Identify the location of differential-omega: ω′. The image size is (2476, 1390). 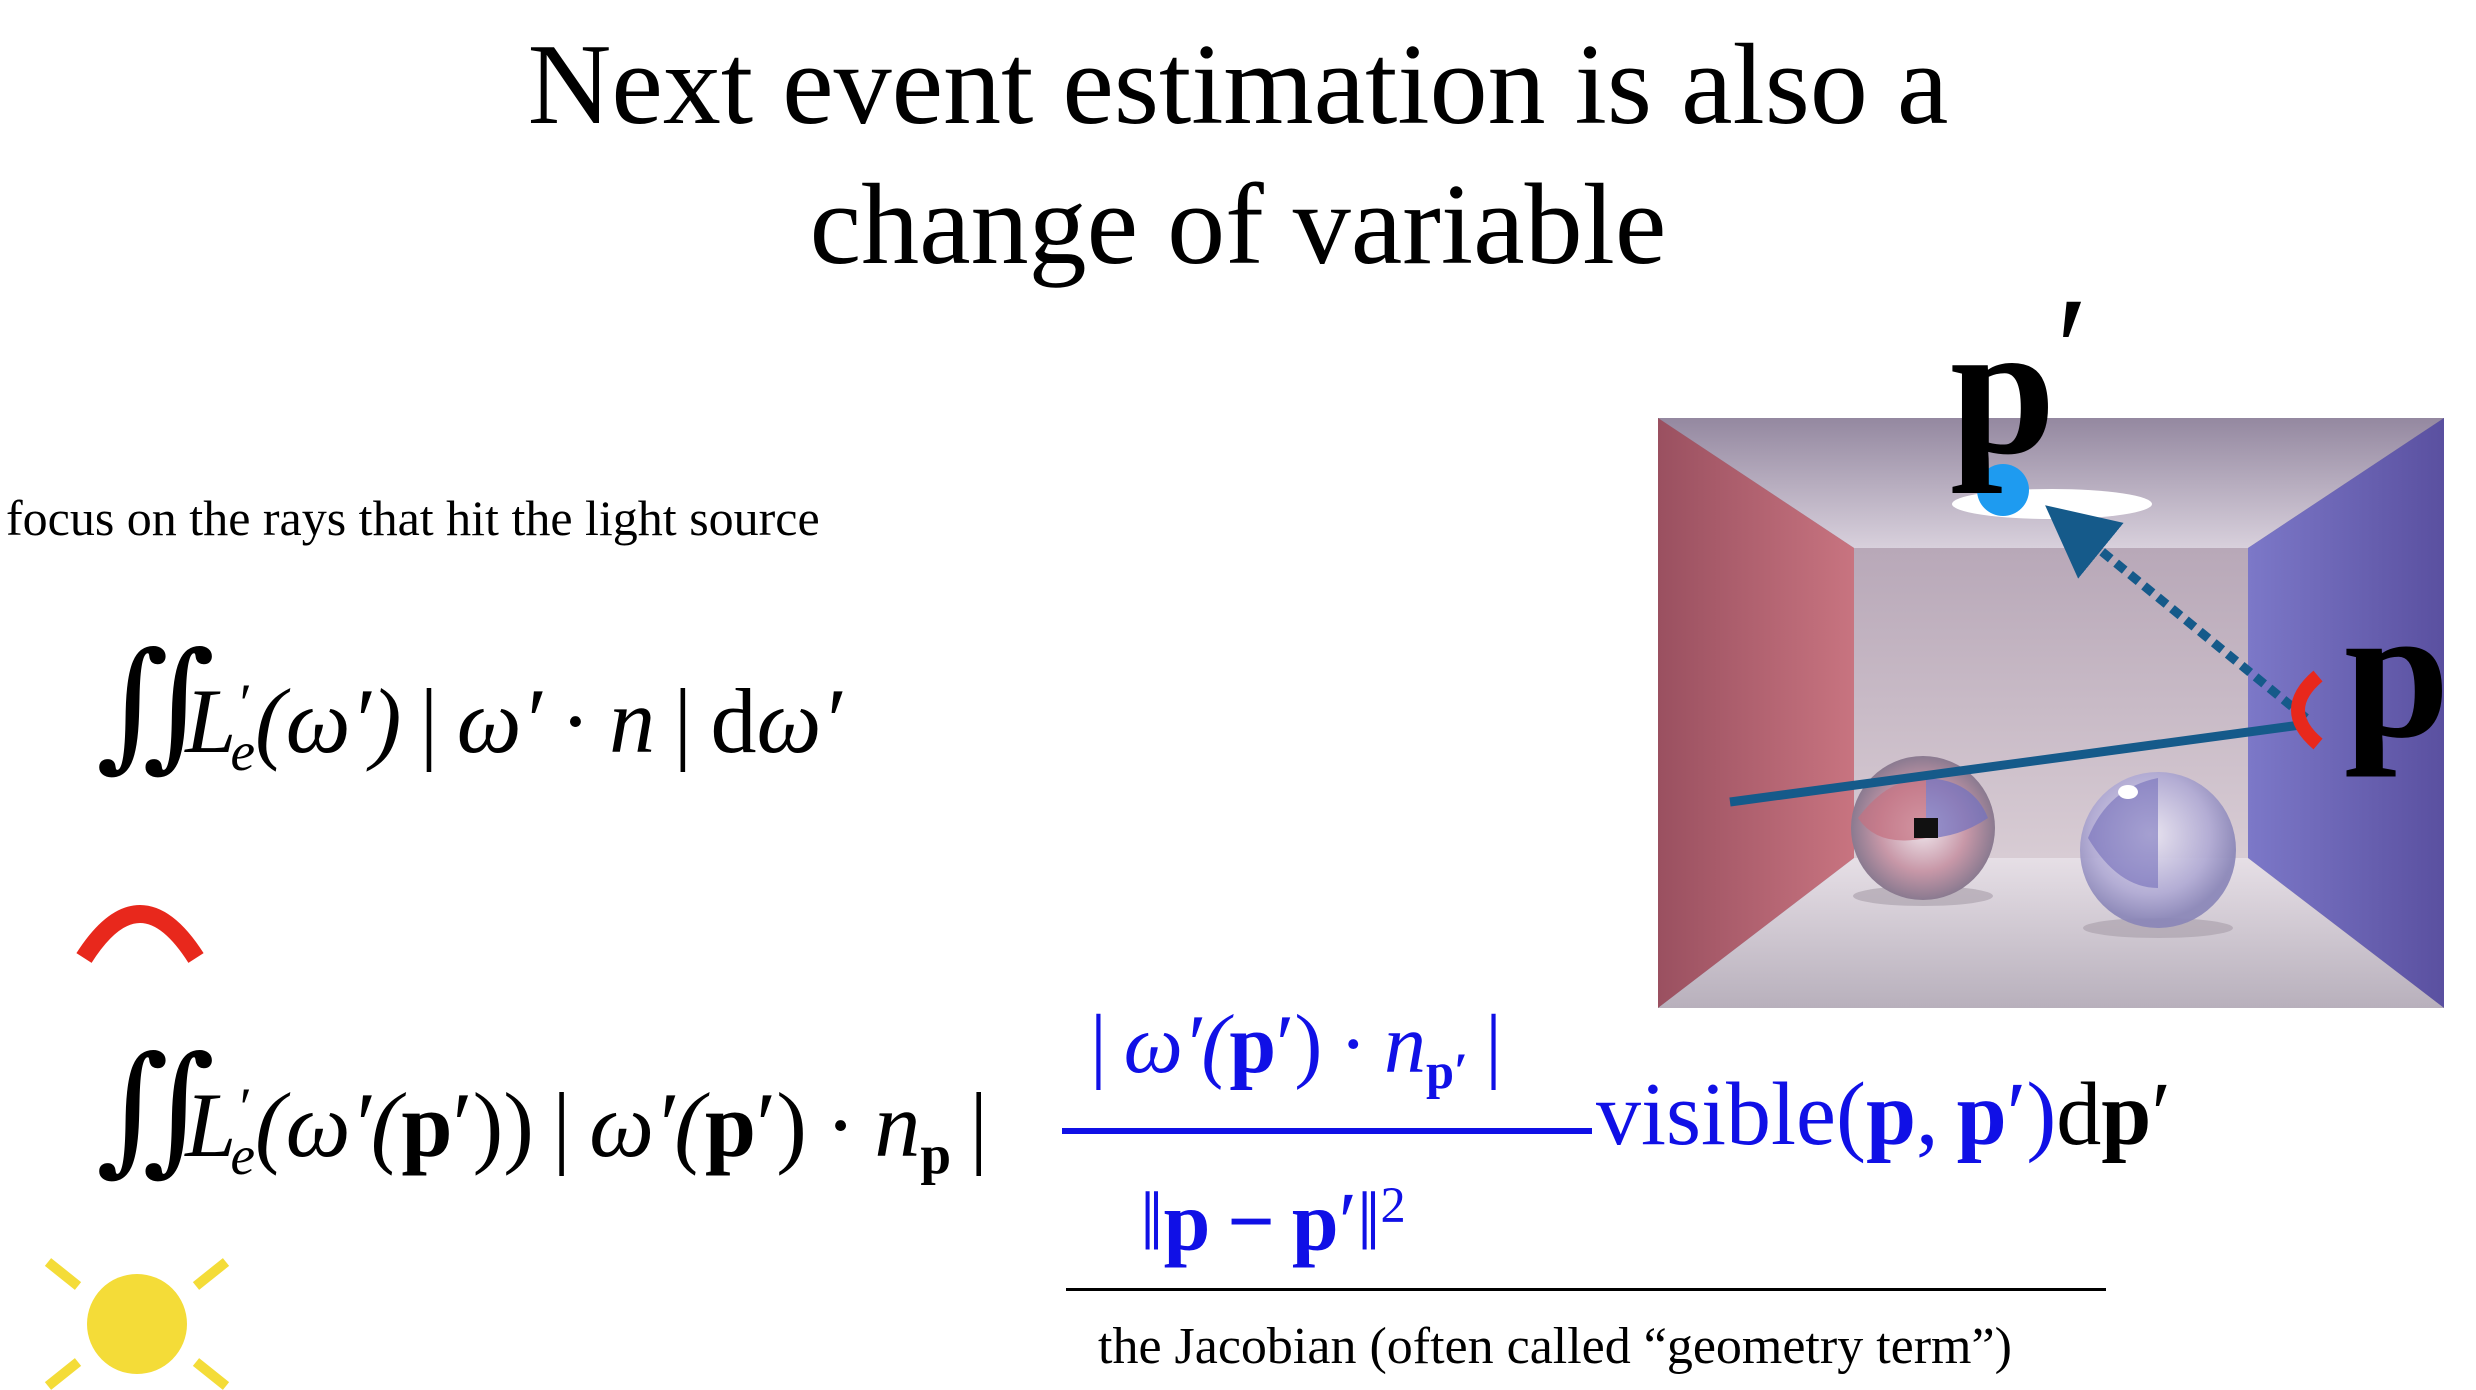
(799, 721).